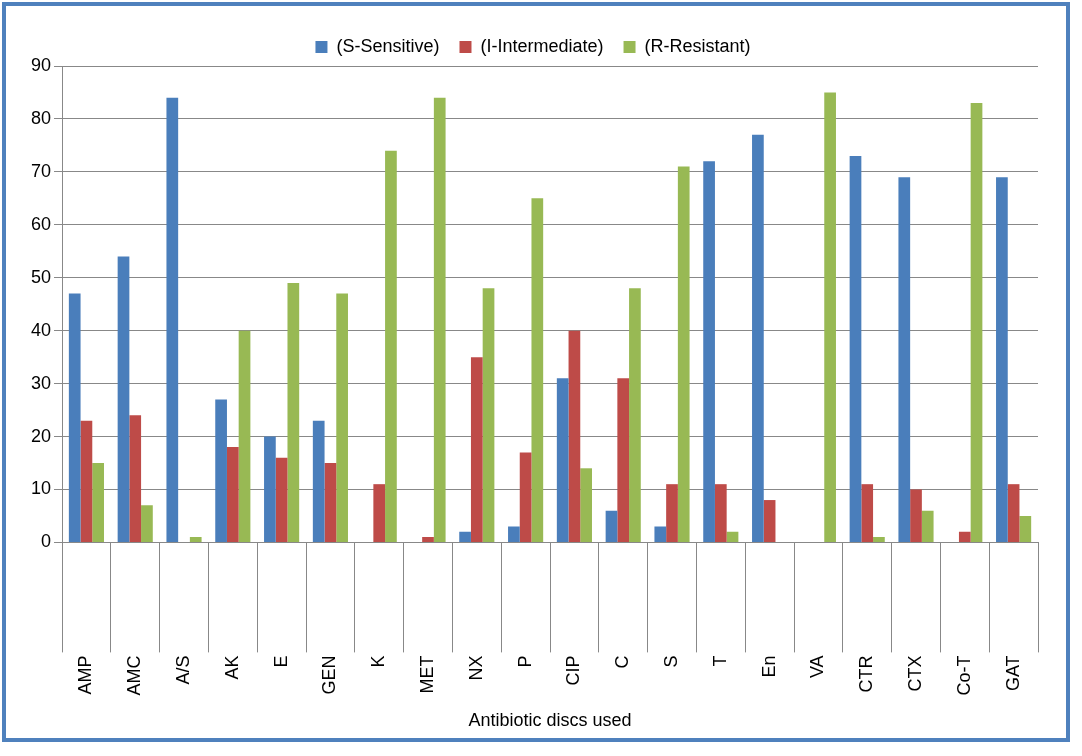 This screenshot has width=1082, height=756. I want to click on x-tick-label: P, so click(524, 661).